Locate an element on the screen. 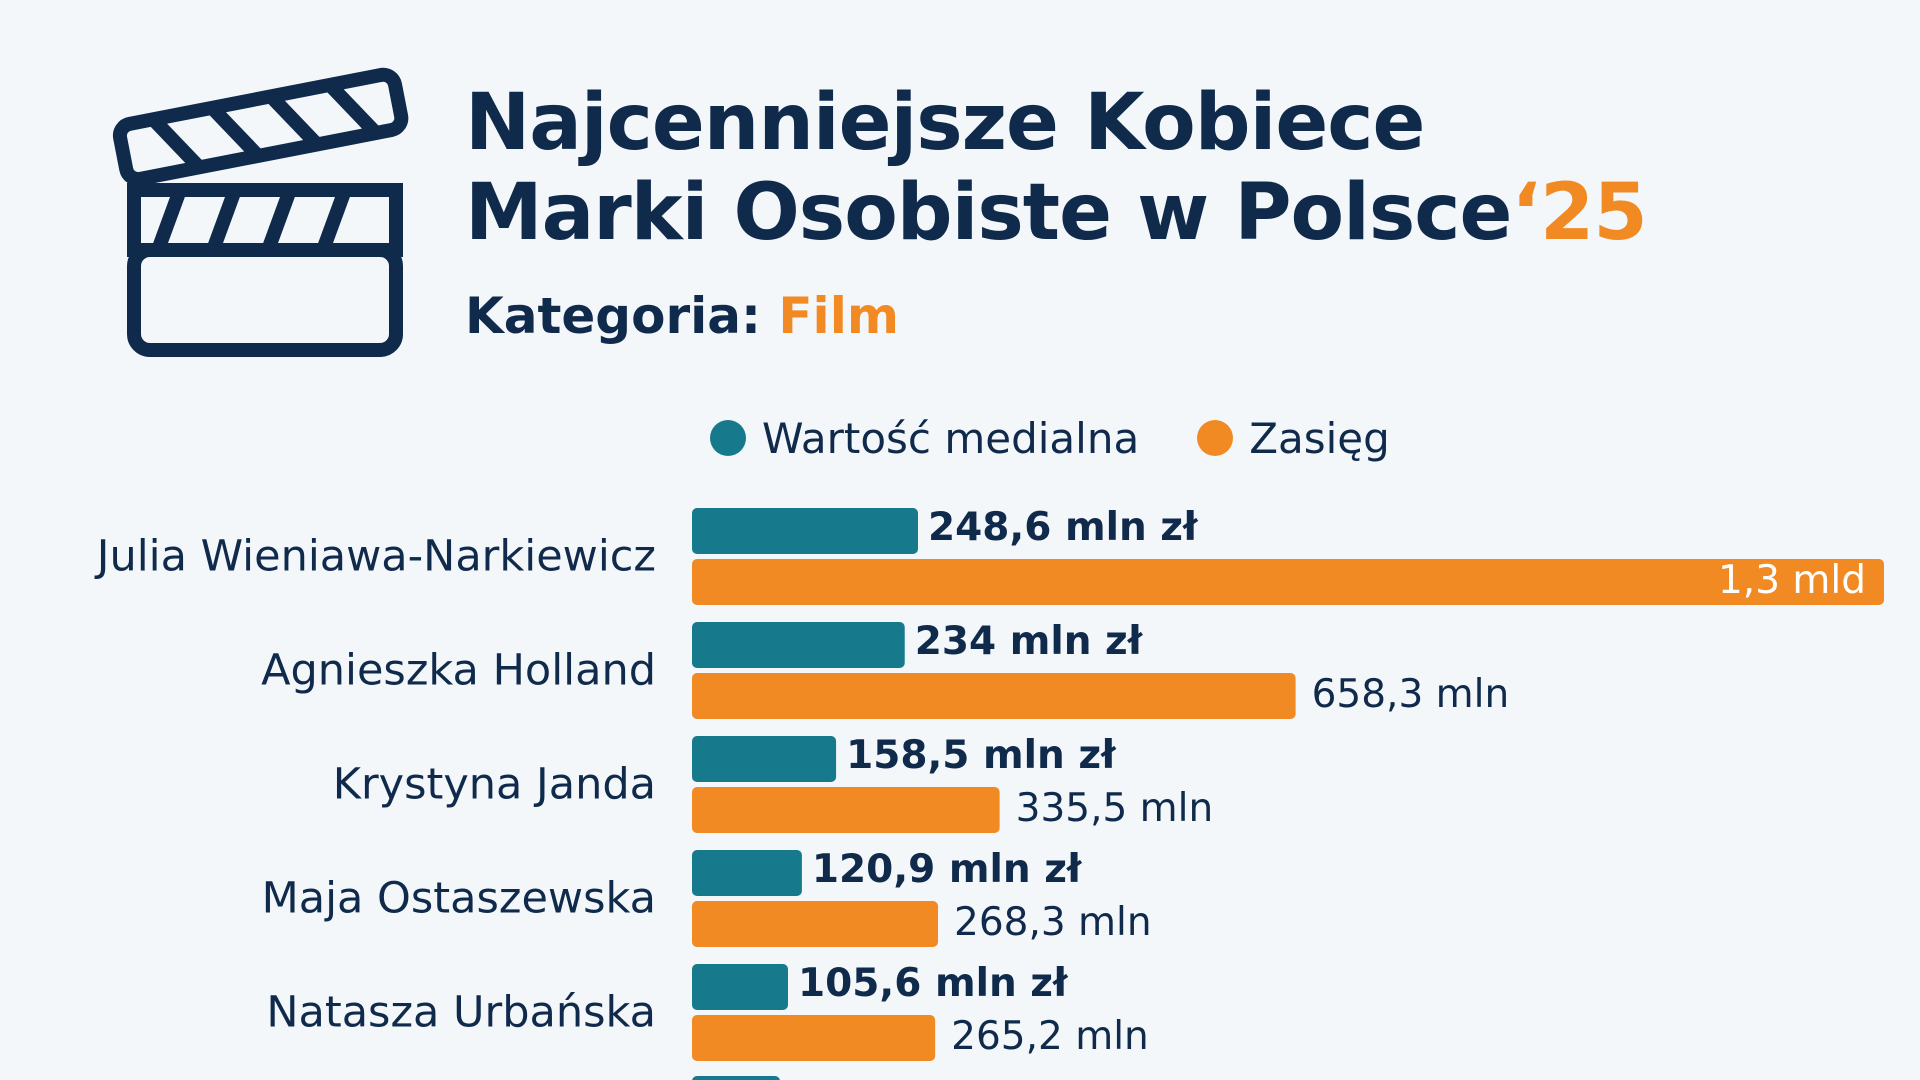  category-subtitle: Kategoria: Film is located at coordinates (682, 316).